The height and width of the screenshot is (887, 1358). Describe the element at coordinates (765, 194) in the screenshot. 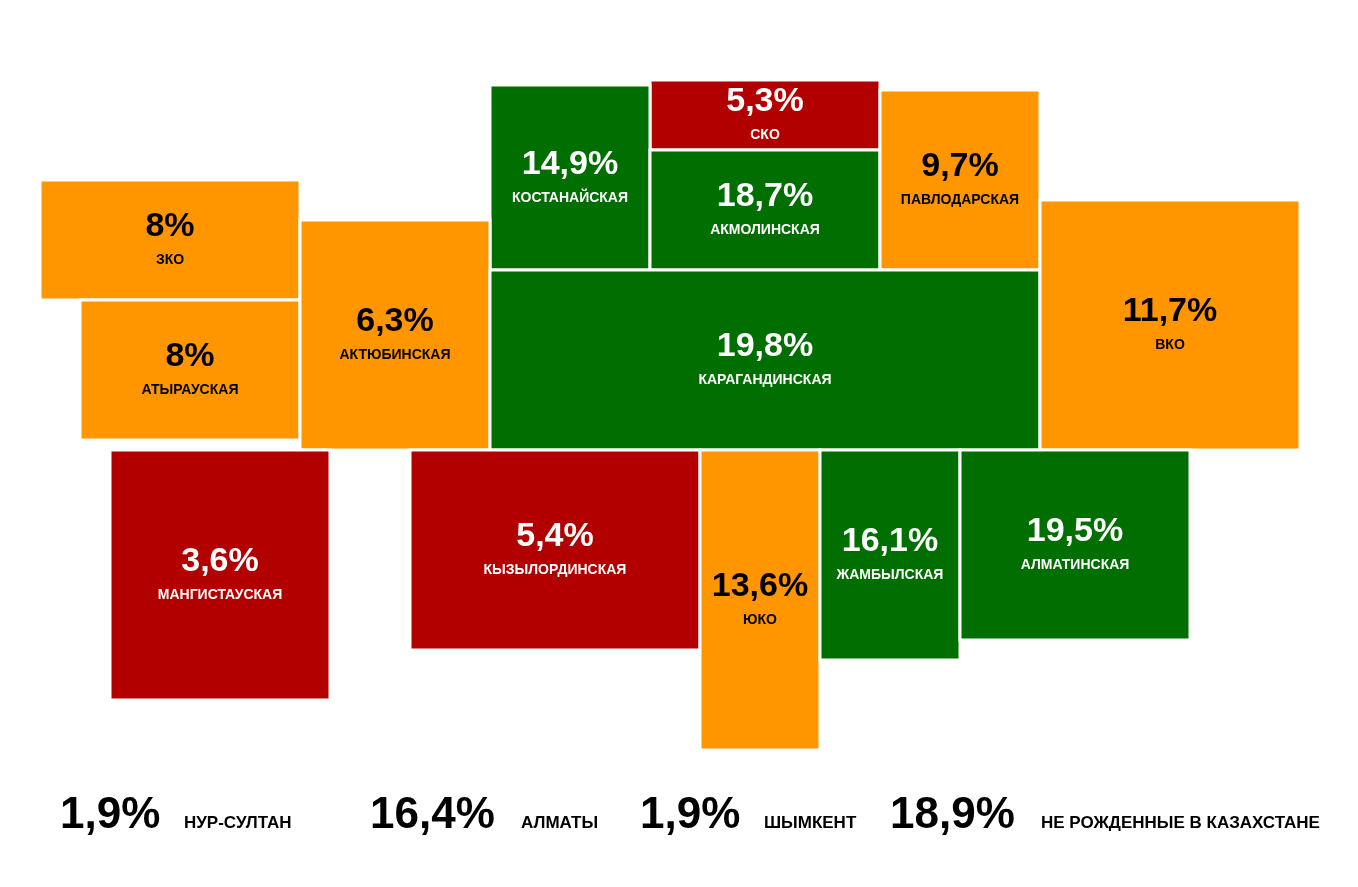

I see `data-label: 18,7%` at that location.